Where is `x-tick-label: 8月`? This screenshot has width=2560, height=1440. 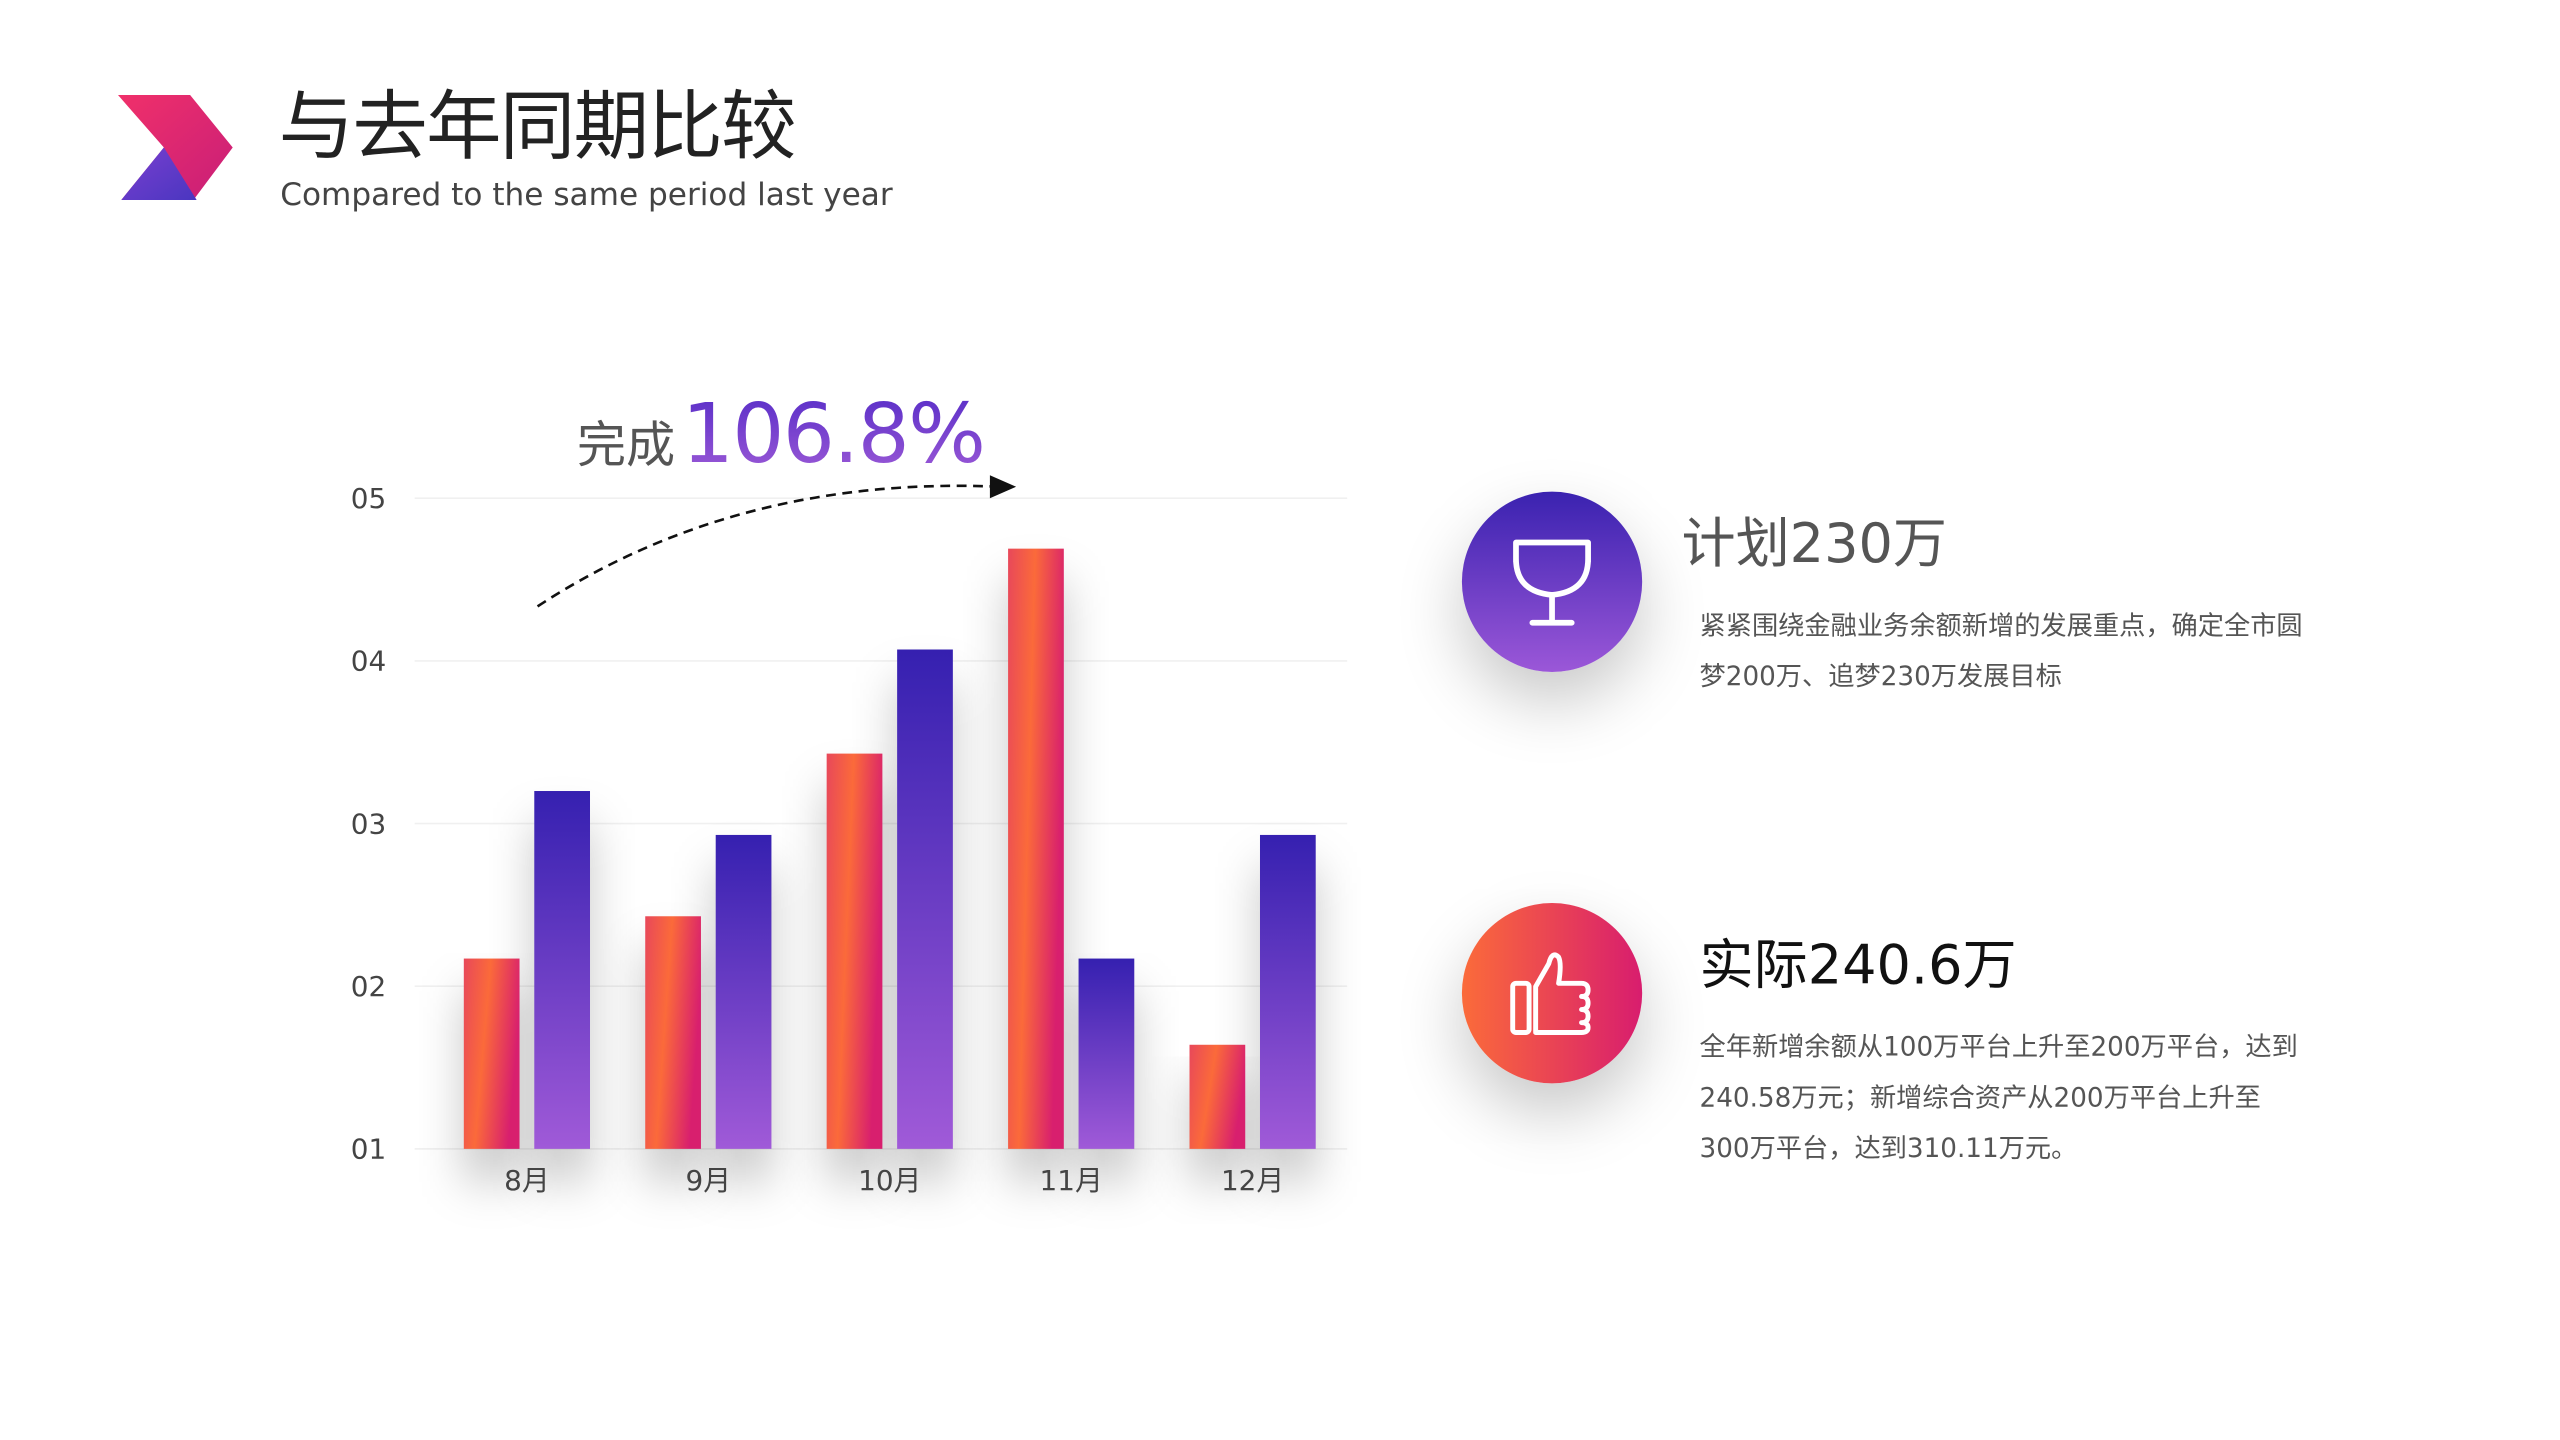
x-tick-label: 8月 is located at coordinates (527, 1180).